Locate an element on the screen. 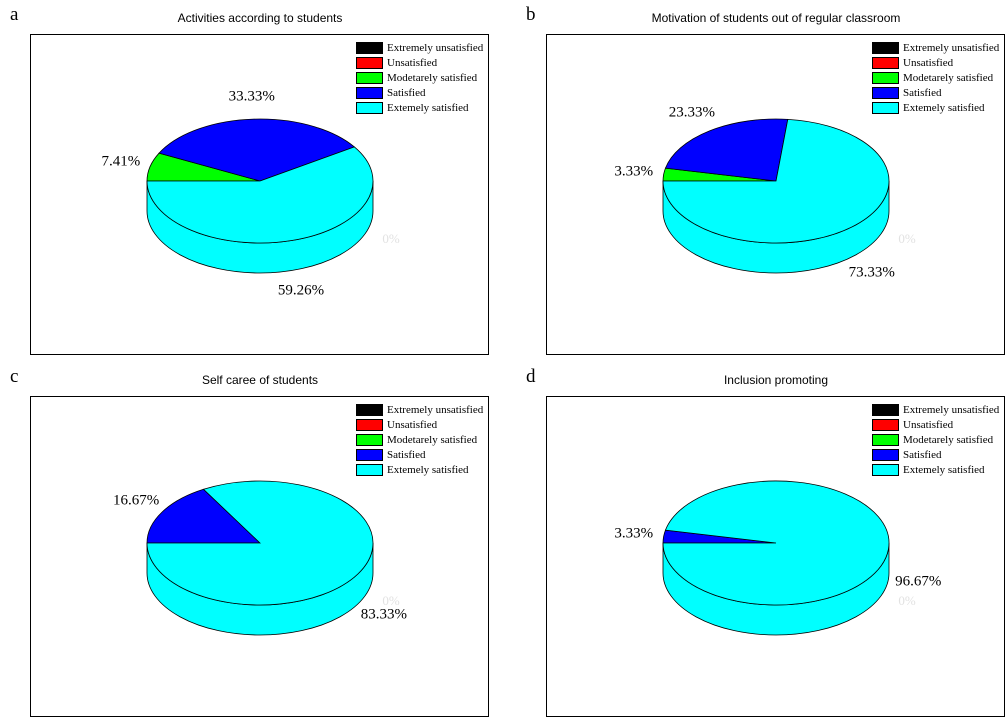  data-label-satisfied: 33.33% is located at coordinates (251, 96).